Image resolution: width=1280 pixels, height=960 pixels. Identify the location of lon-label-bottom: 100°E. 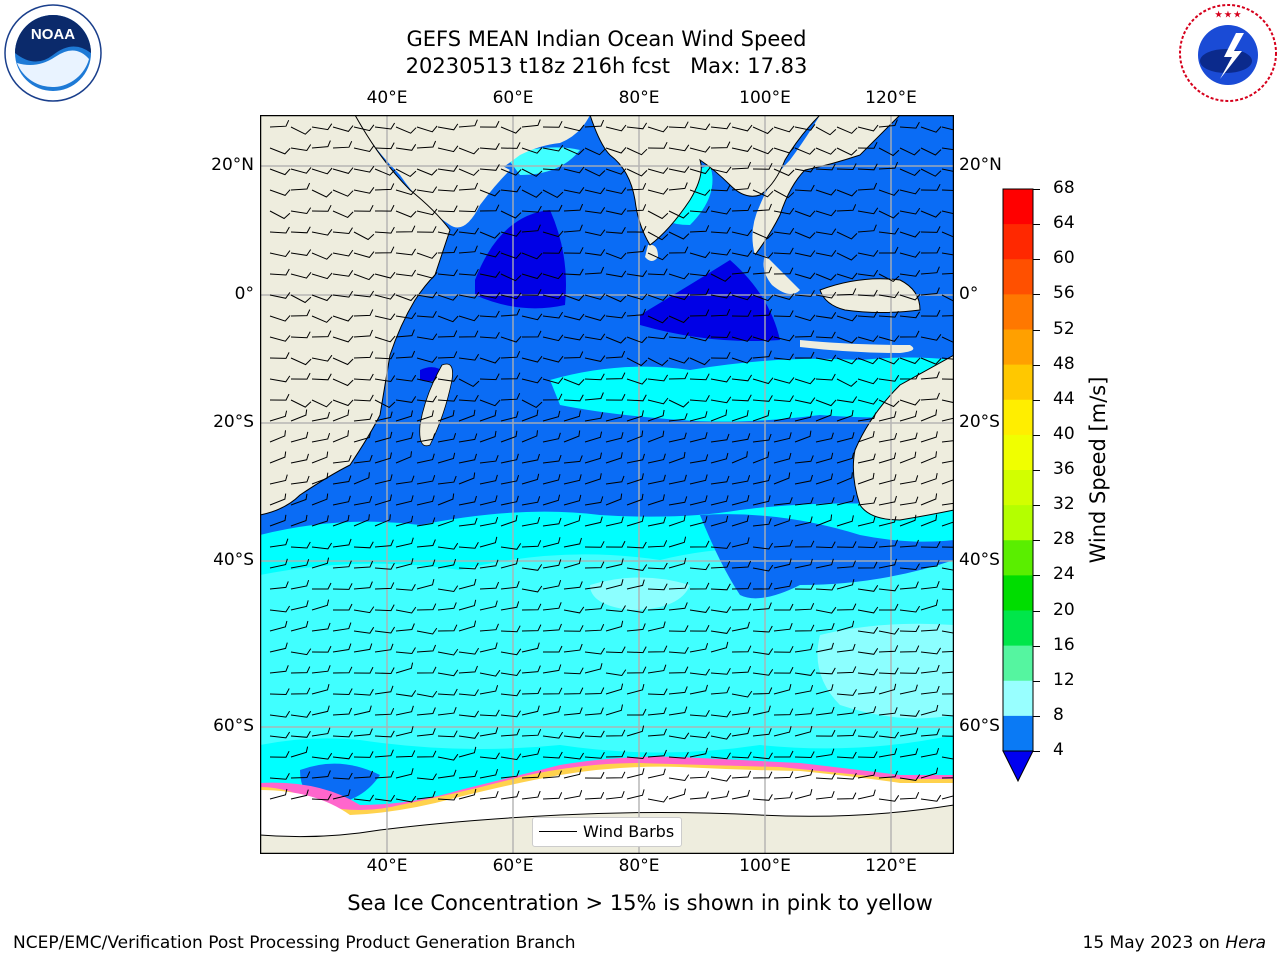
(765, 866).